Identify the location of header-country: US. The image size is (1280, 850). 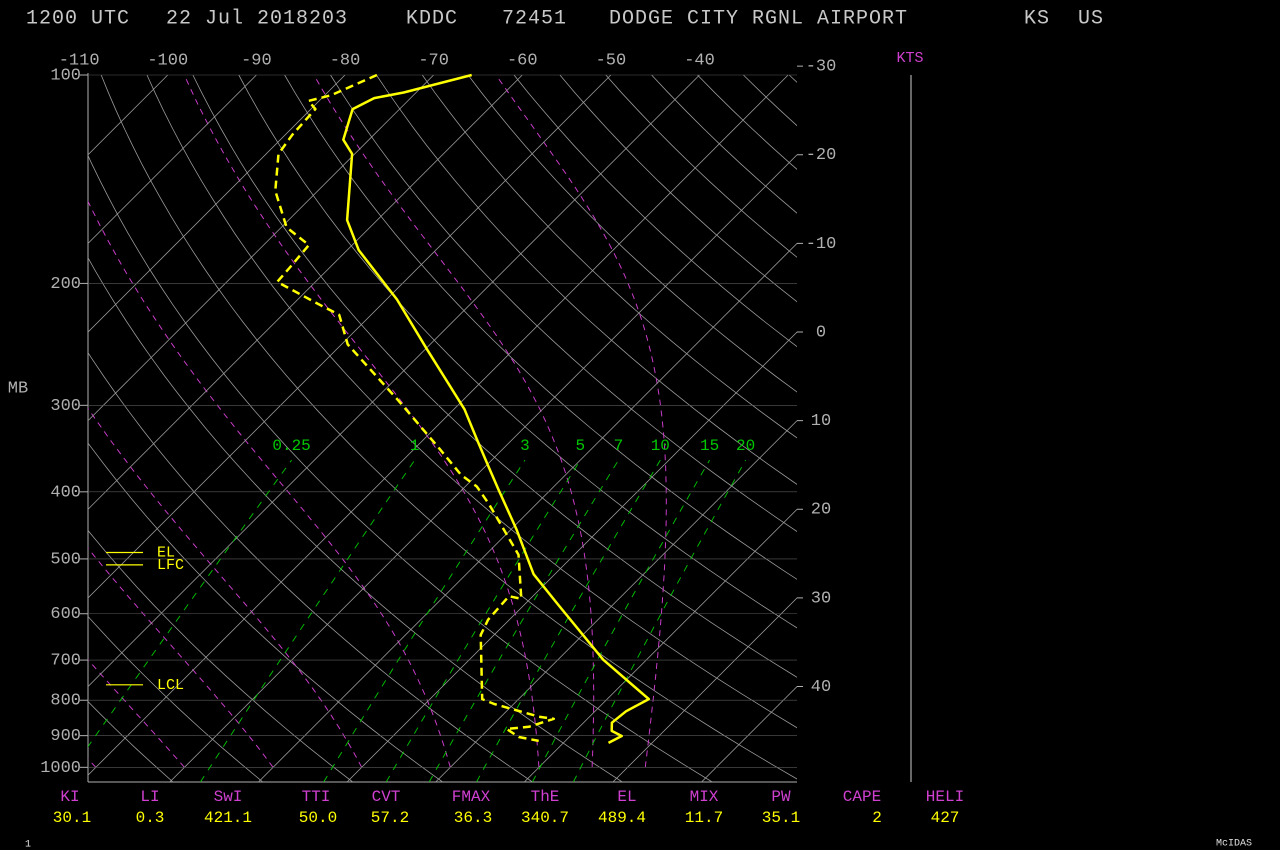
(1091, 18).